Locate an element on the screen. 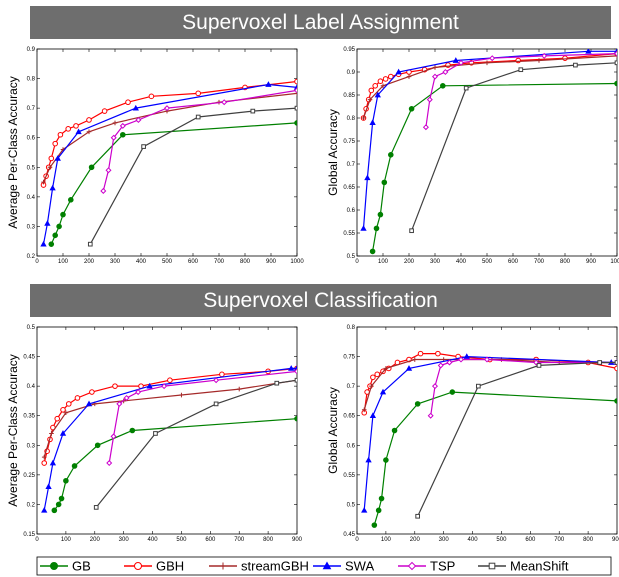 The image size is (619, 577). x-tick-label: 400 is located at coordinates (141, 262).